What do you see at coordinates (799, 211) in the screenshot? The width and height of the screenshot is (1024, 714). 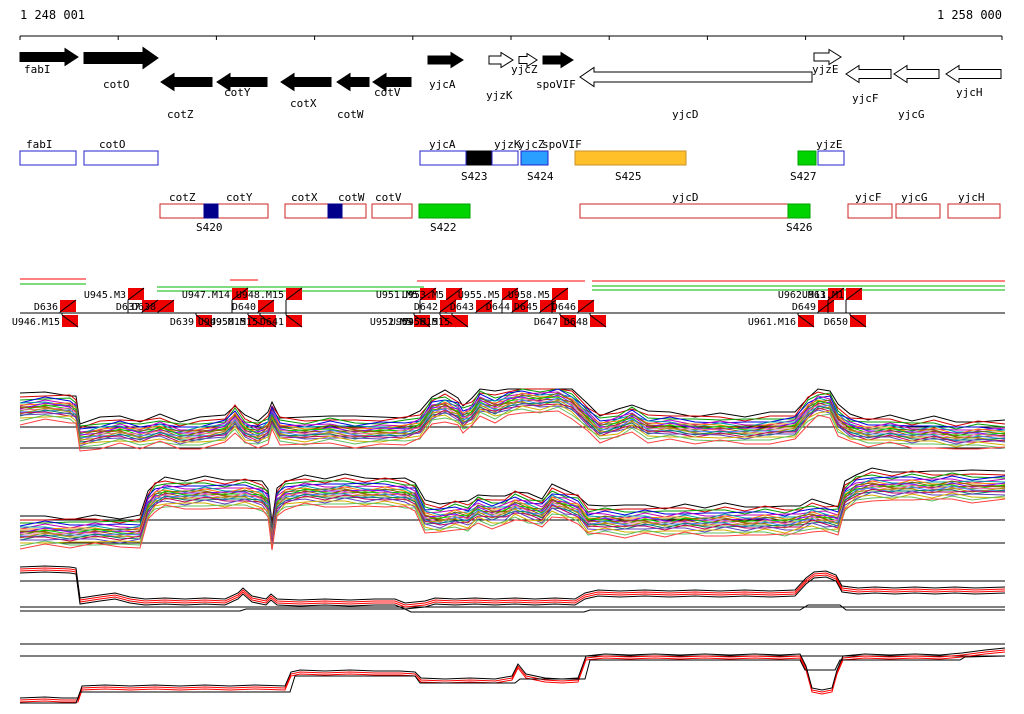 I see `segment-S426` at bounding box center [799, 211].